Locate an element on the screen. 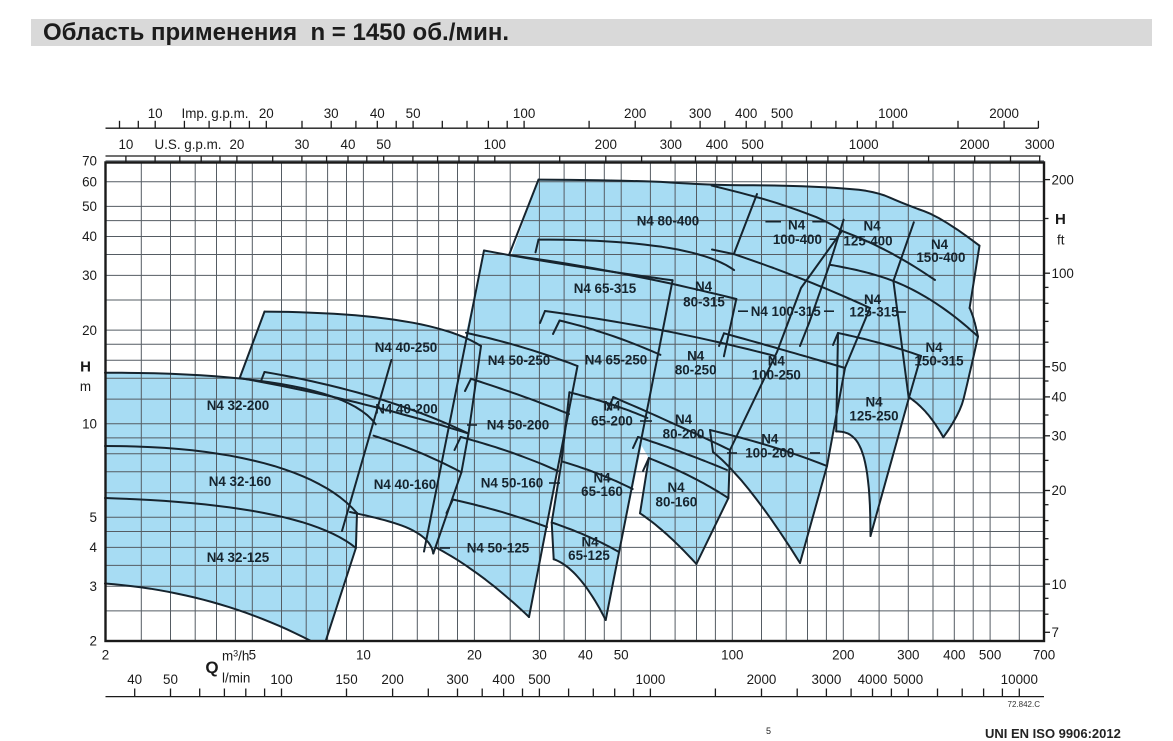 This screenshot has height=741, width=1173. svg-text: 65-160 is located at coordinates (602, 491).